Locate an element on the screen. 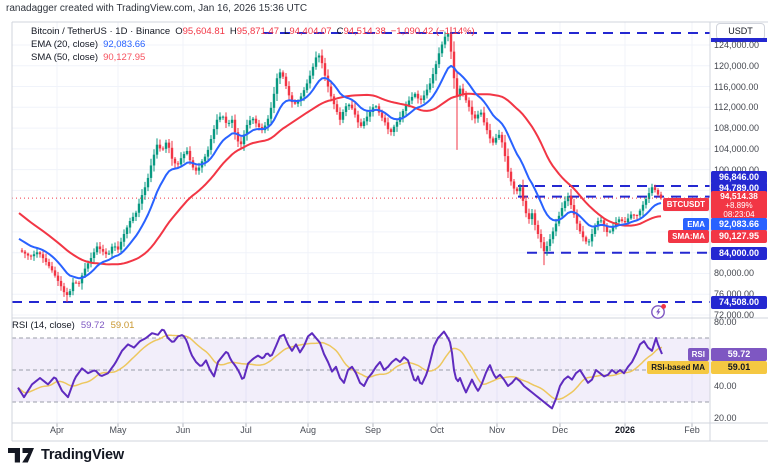  time-label-2026: 2026 is located at coordinates (625, 430).